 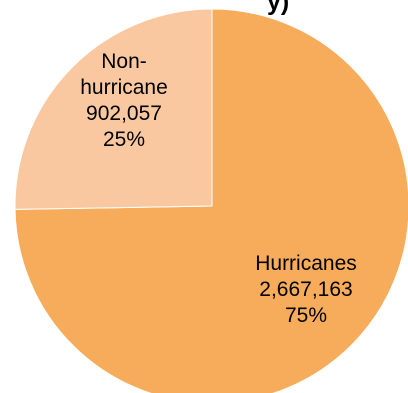 I want to click on data-label-line: 2,667,163, so click(x=305, y=289).